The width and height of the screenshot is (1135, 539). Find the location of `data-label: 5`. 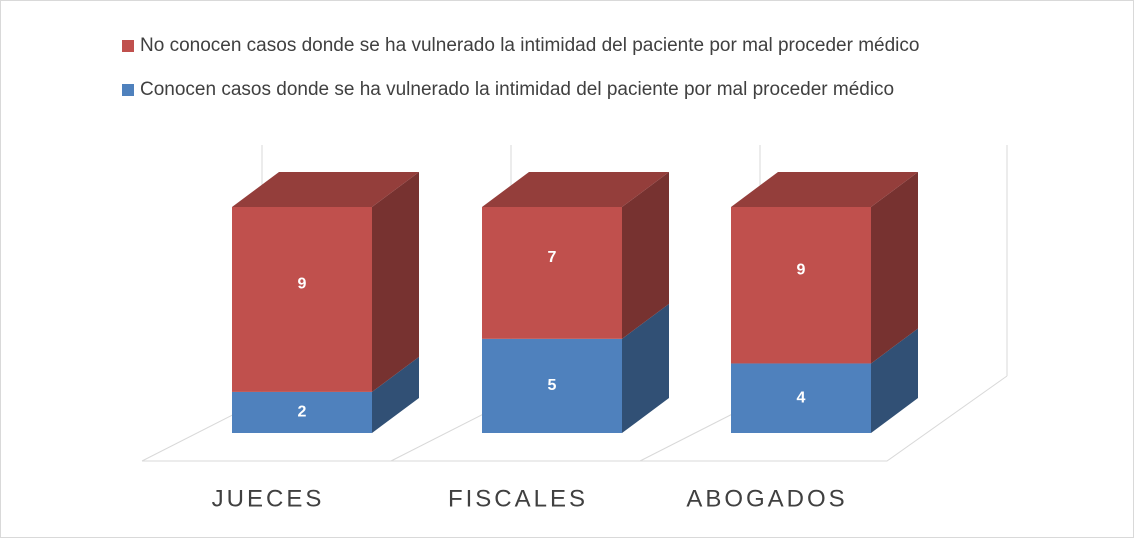

data-label: 5 is located at coordinates (552, 385).